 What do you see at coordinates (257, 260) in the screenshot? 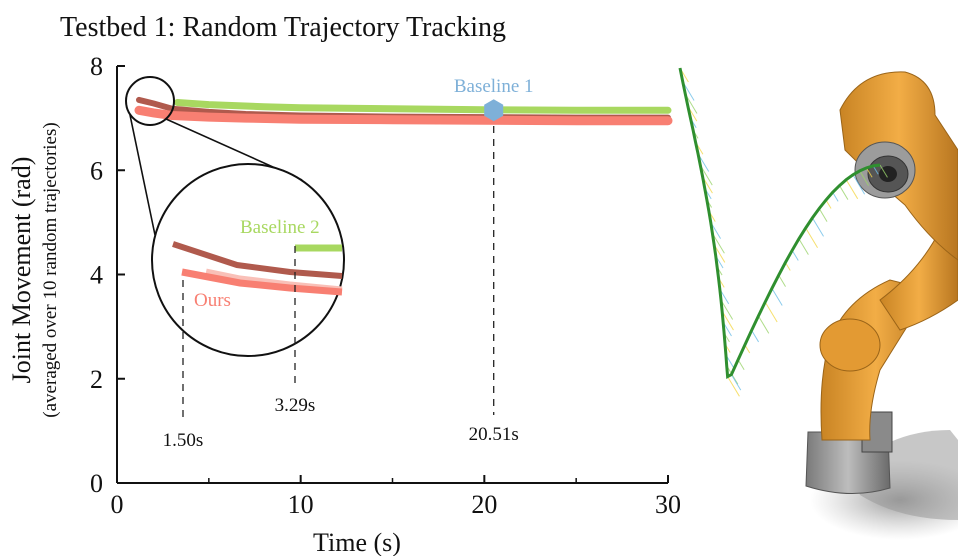
I see `inset-line-ours-upper` at bounding box center [257, 260].